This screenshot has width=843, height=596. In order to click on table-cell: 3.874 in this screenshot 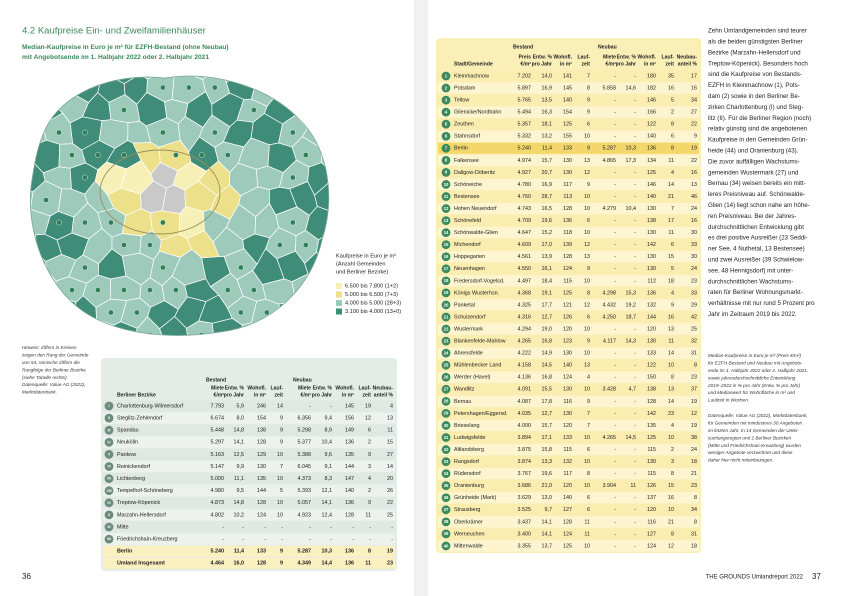, I will do `click(525, 462)`.